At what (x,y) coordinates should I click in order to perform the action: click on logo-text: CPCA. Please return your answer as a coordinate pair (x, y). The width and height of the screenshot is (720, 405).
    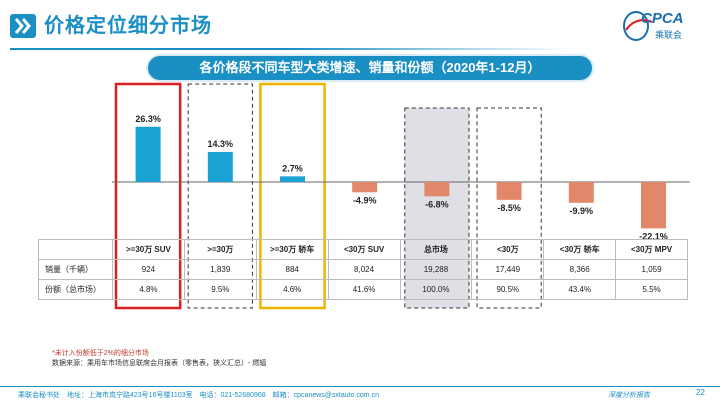
    Looking at the image, I should click on (662, 18).